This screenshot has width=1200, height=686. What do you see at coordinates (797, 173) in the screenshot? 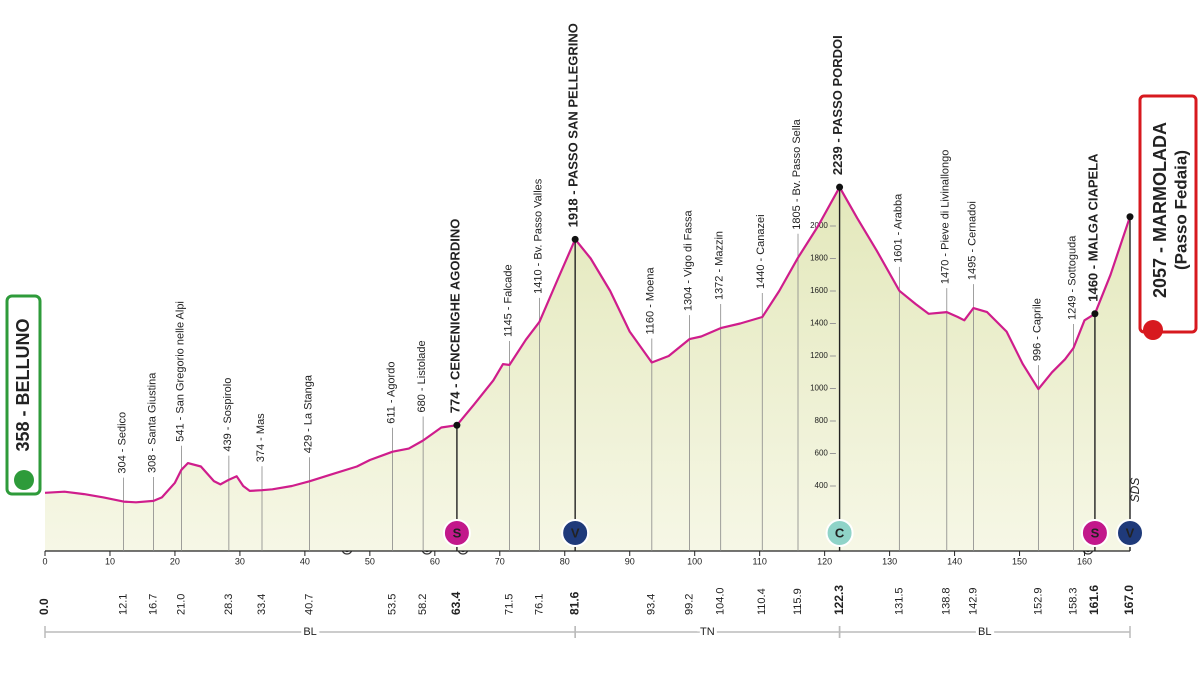
I see `waypoint-label: 1805 - Bv. Passo Sella` at bounding box center [797, 173].